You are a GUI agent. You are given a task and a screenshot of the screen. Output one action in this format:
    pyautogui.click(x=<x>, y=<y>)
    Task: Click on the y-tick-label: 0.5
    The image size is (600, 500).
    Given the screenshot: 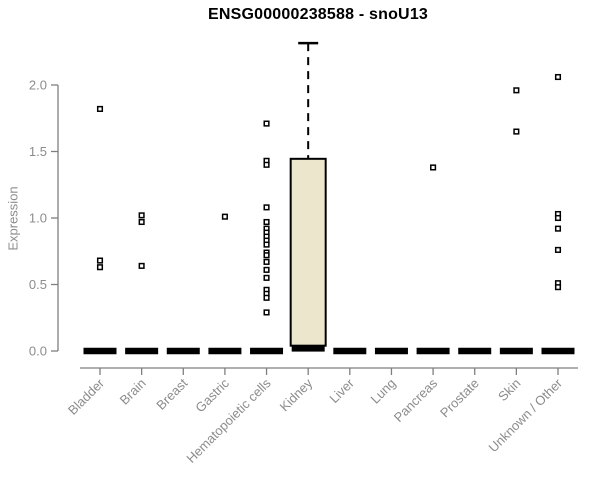 What is the action you would take?
    pyautogui.click(x=38, y=284)
    